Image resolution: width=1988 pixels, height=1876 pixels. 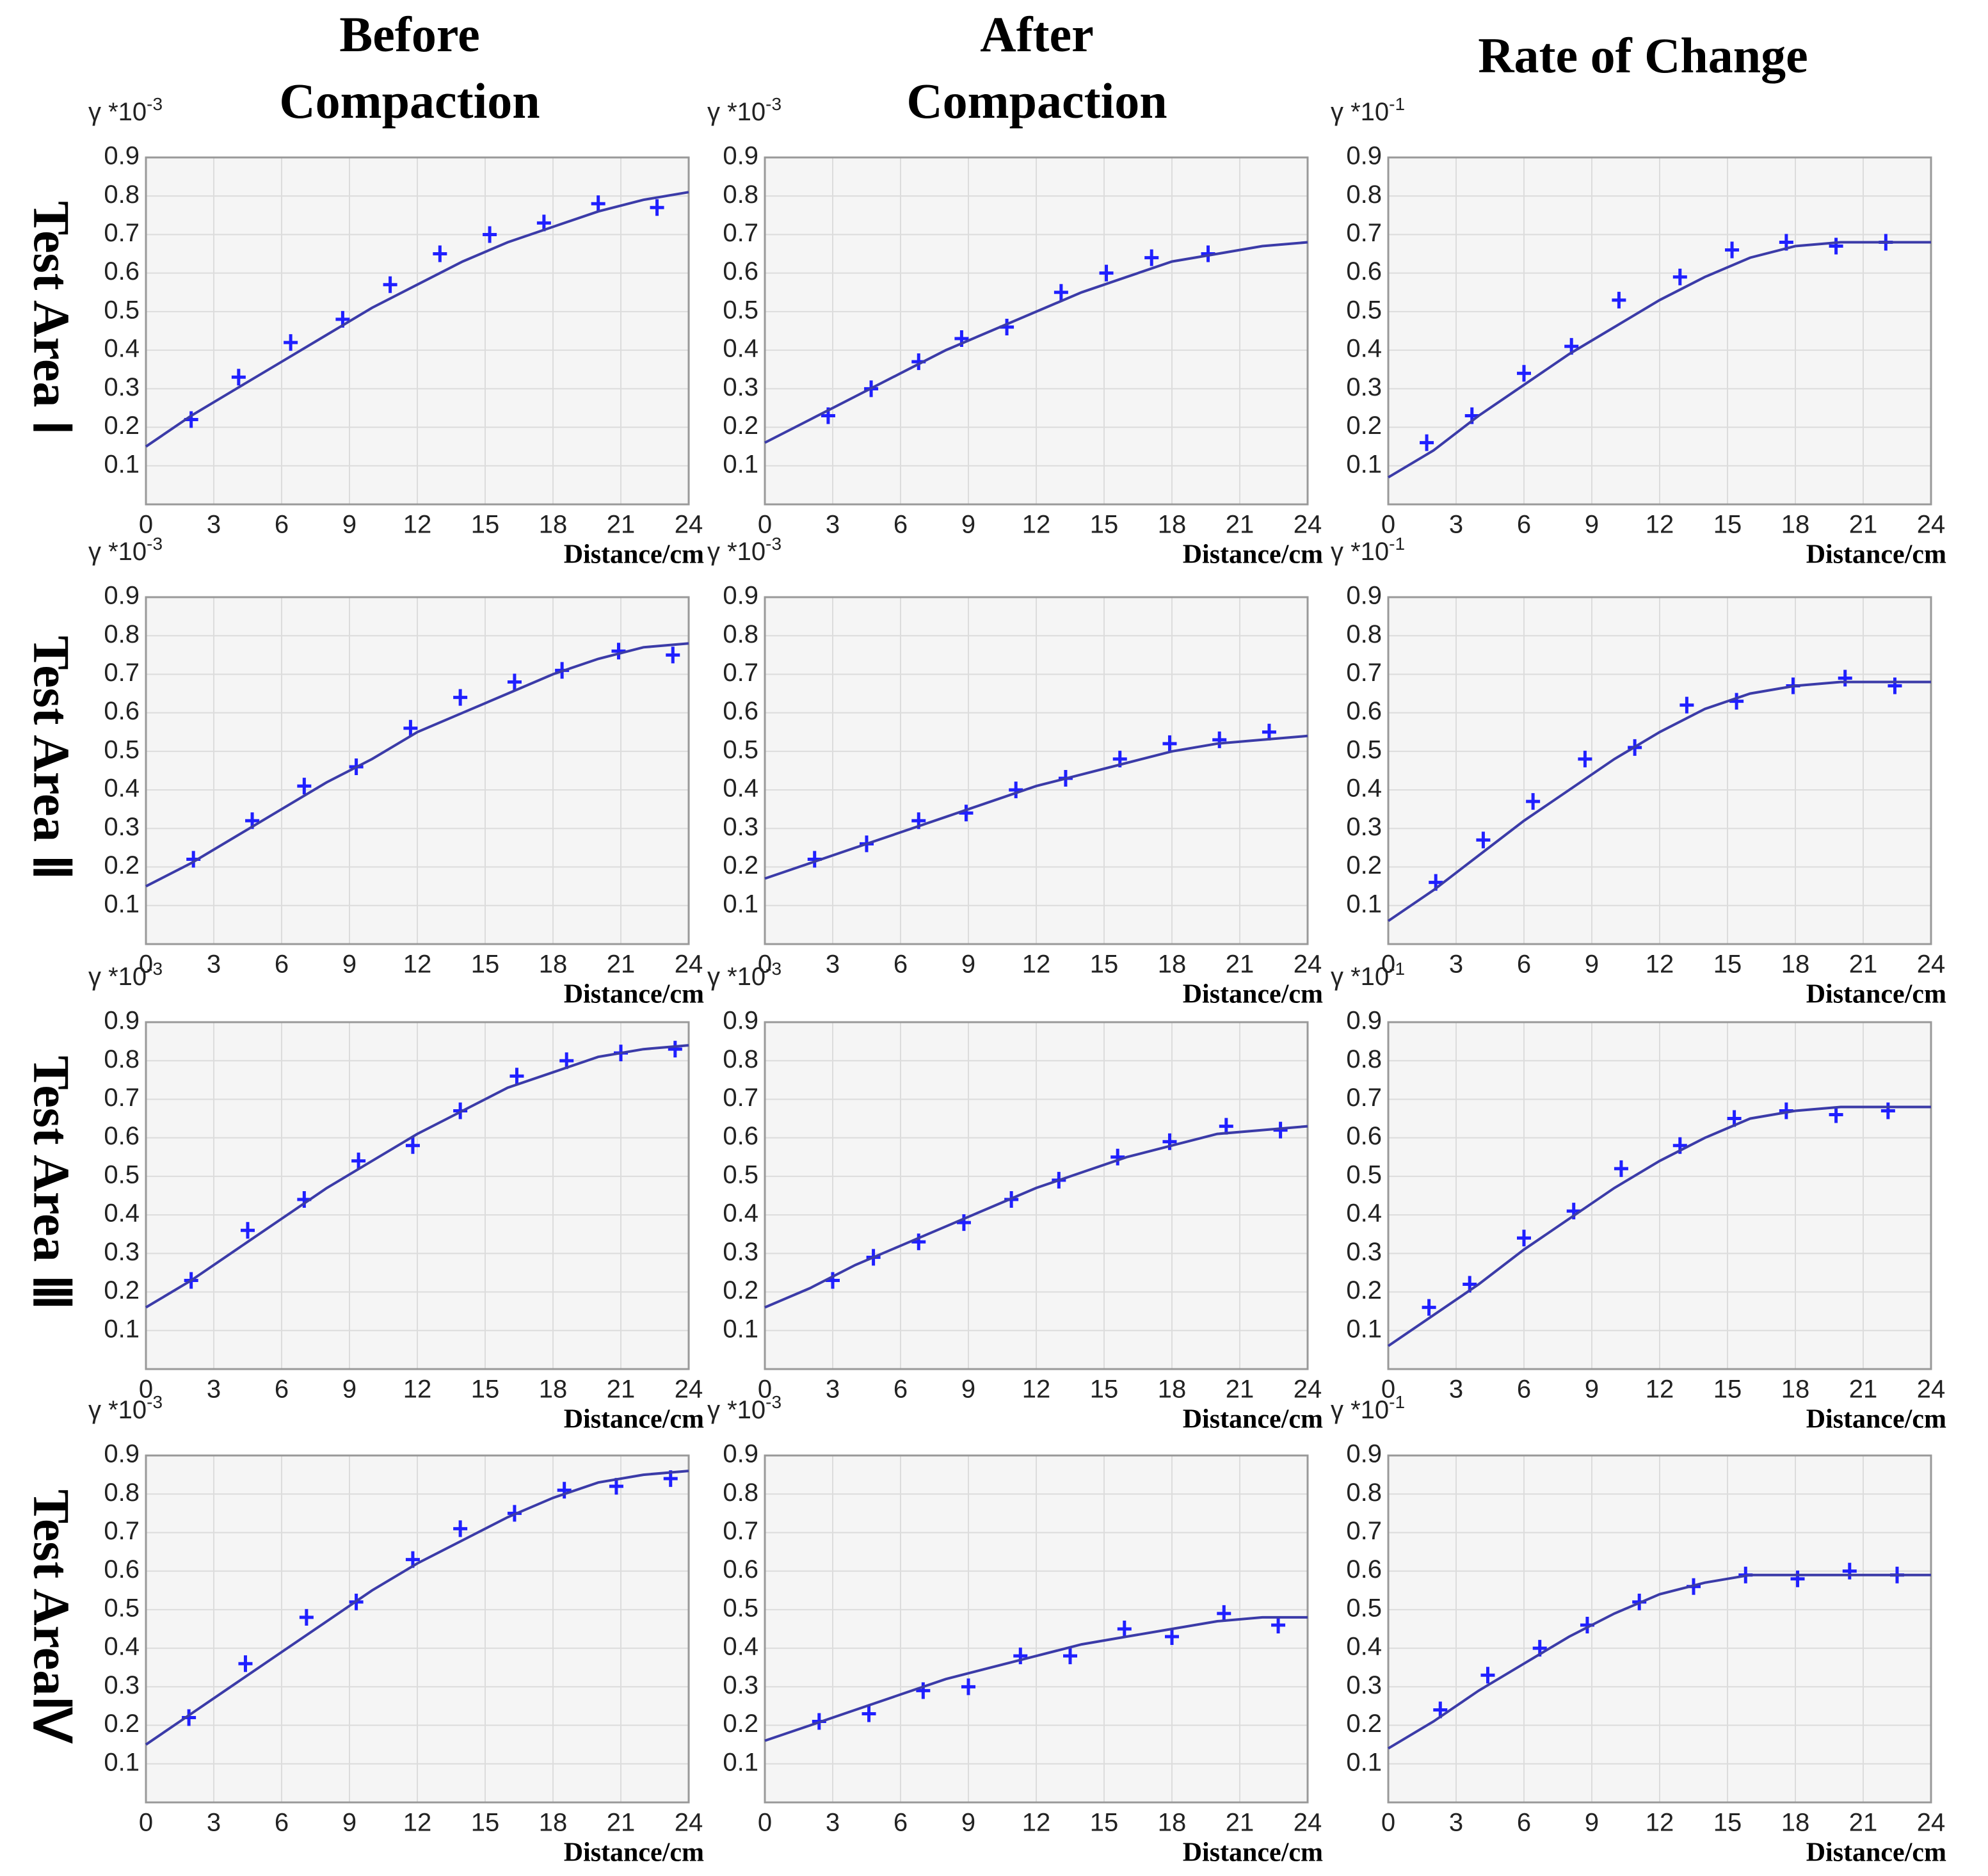 What do you see at coordinates (51, 318) in the screenshot?
I see `row-label: Test Area Ⅰ` at bounding box center [51, 318].